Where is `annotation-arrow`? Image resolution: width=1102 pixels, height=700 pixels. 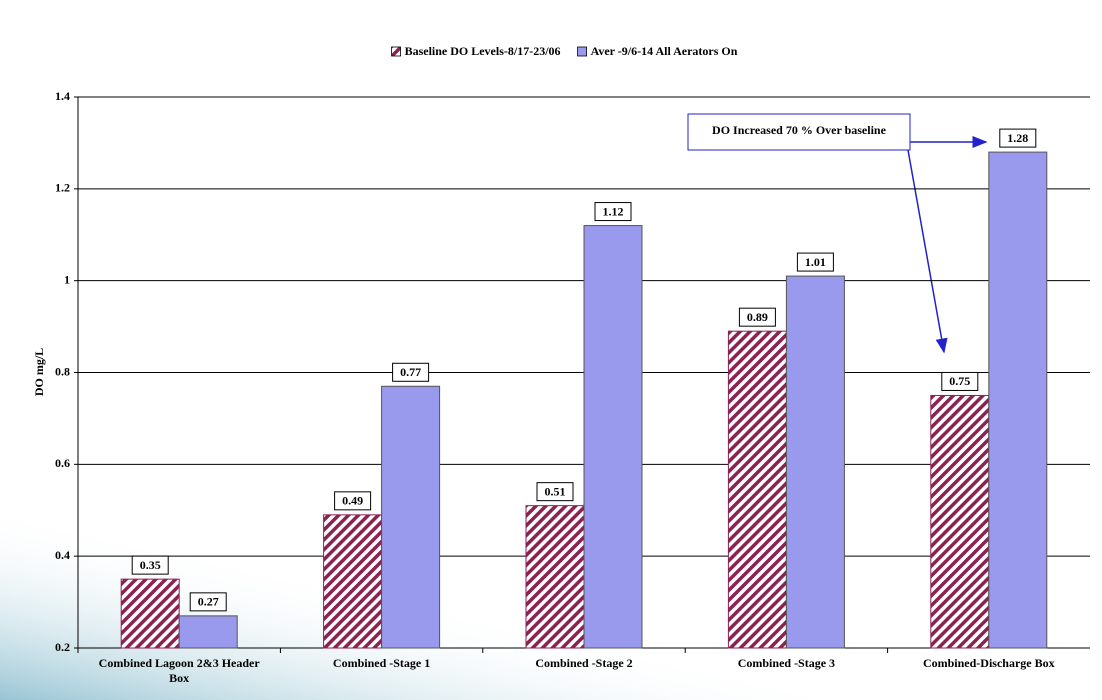
annotation-arrow is located at coordinates (927, 251).